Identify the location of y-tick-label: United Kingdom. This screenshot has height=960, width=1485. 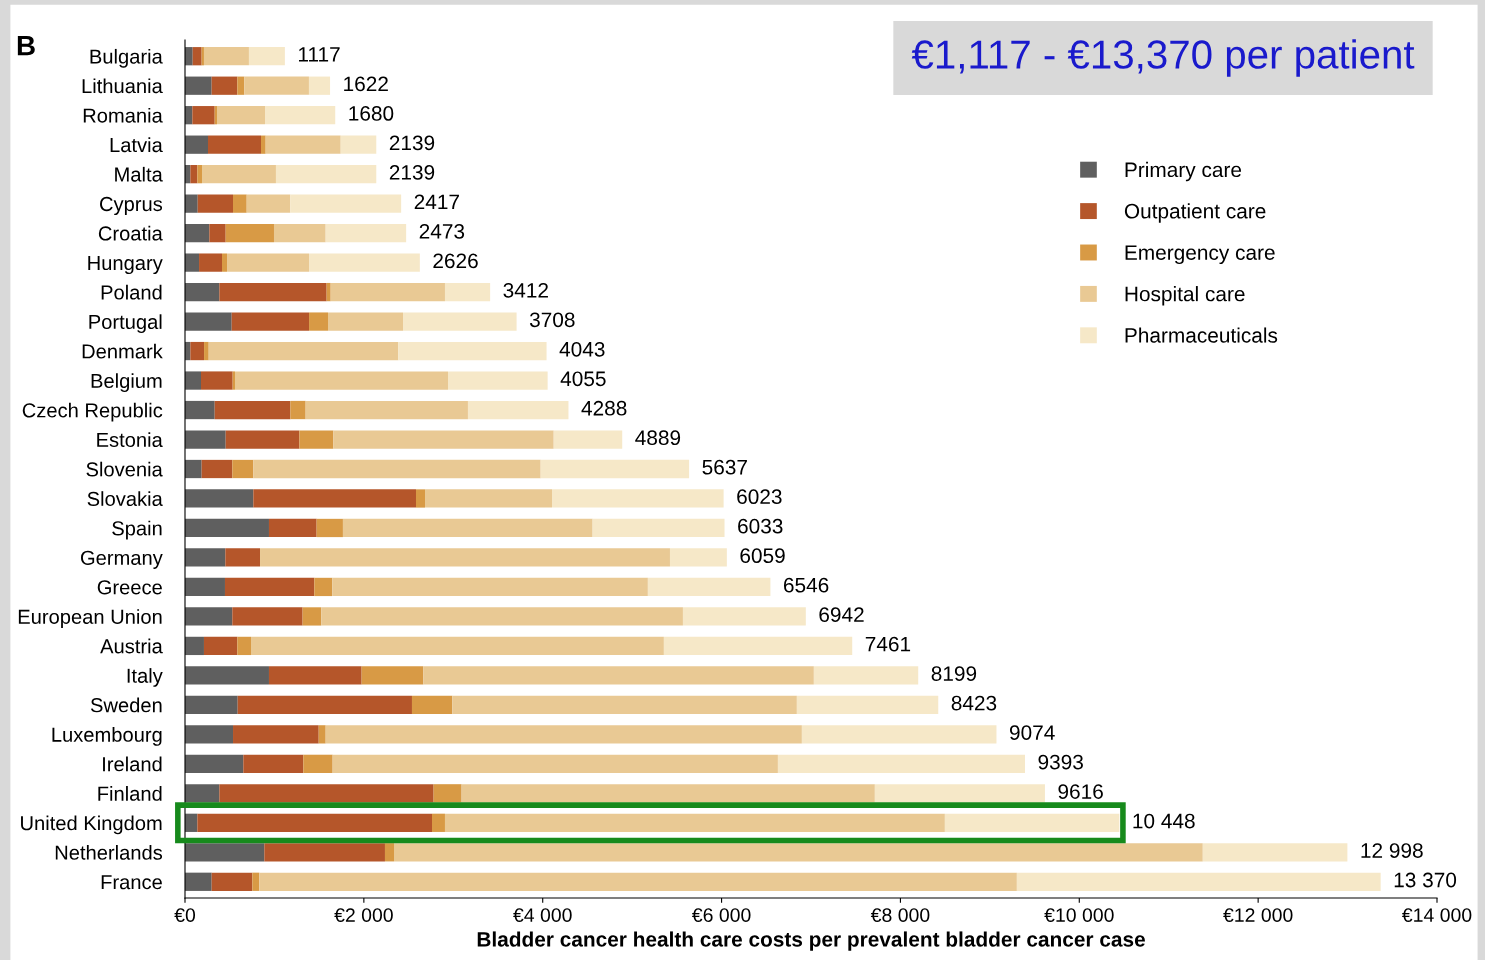
(91, 825).